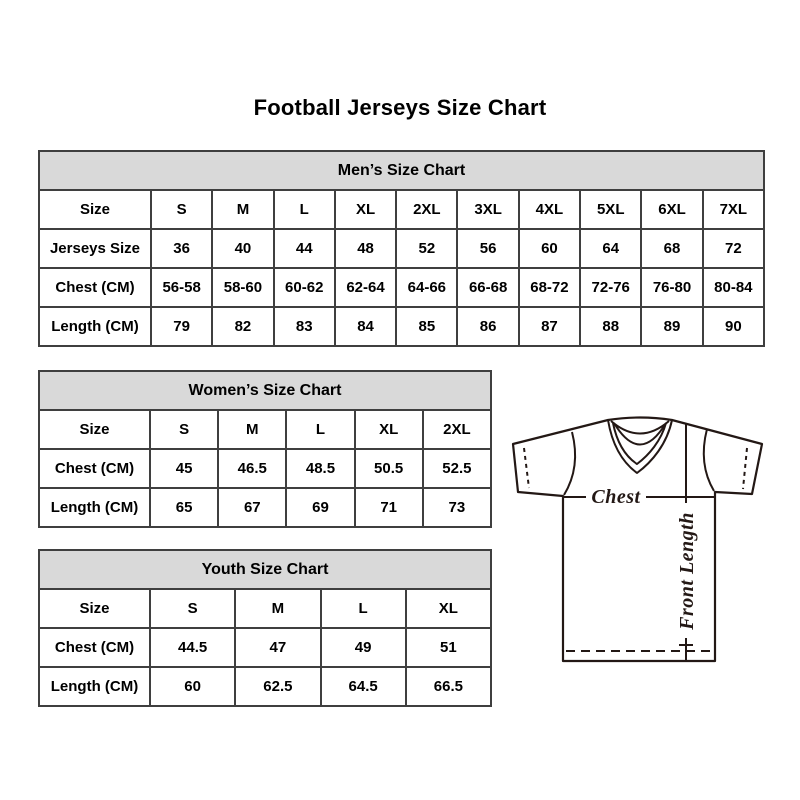  What do you see at coordinates (457, 507) in the screenshot?
I see `size-value: 73` at bounding box center [457, 507].